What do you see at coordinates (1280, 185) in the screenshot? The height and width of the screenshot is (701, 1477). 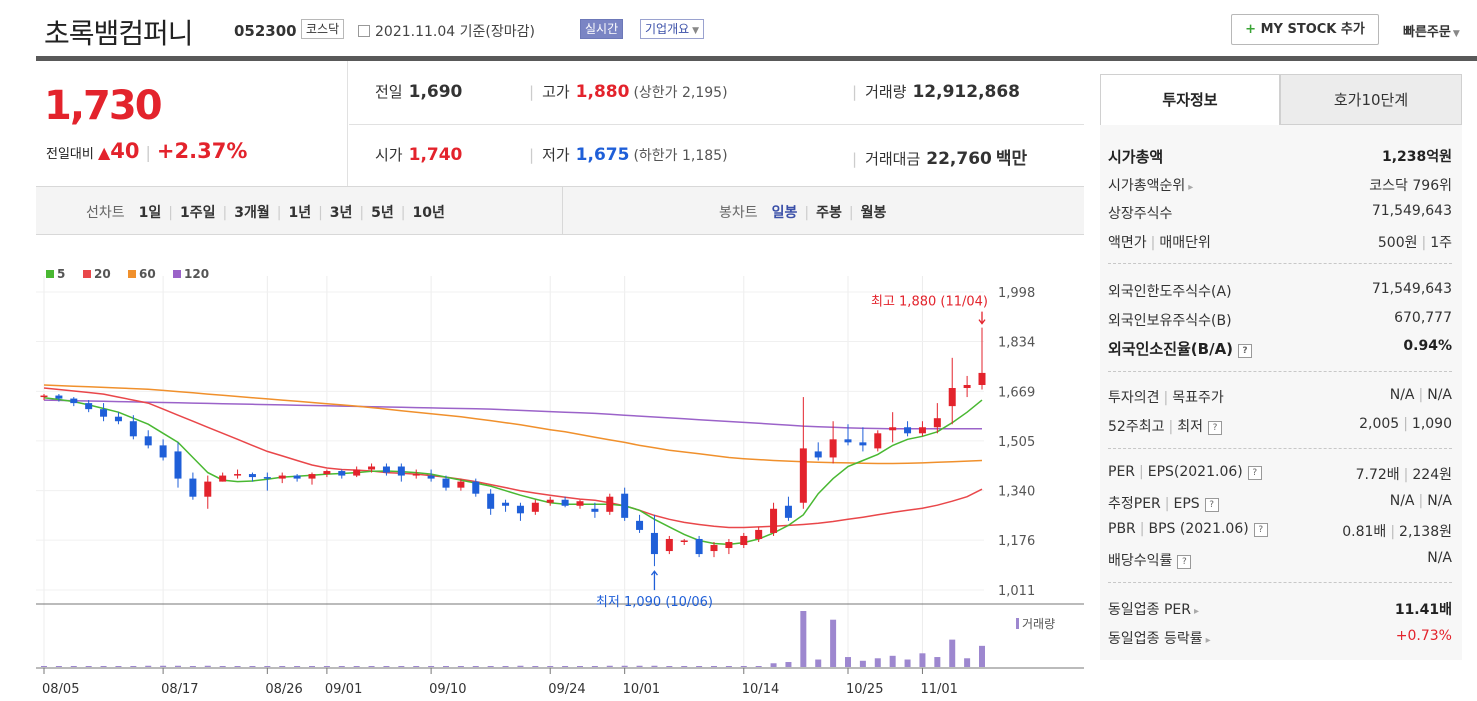 I see `info-row: 시가총액순위 ▸ 코스닥 796위` at bounding box center [1280, 185].